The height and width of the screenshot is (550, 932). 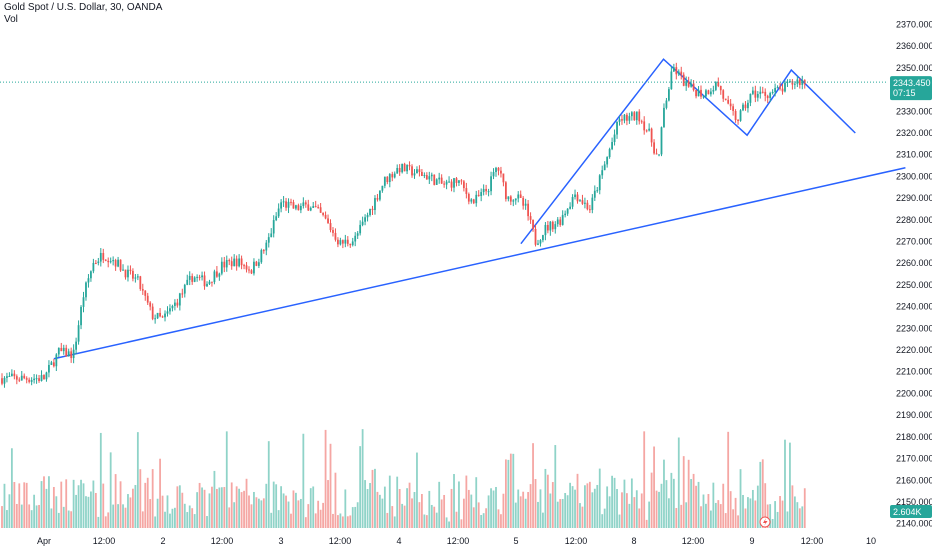 What do you see at coordinates (914, 524) in the screenshot?
I see `y-tick-label: 2140.000` at bounding box center [914, 524].